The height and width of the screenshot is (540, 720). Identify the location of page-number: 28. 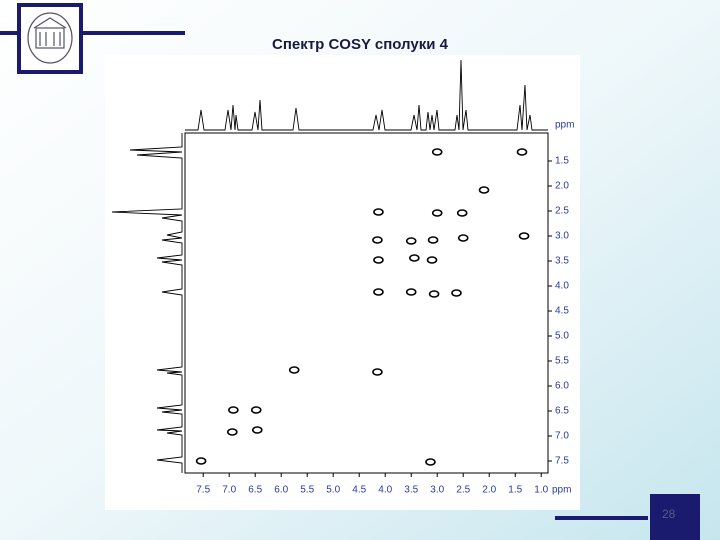
(669, 514).